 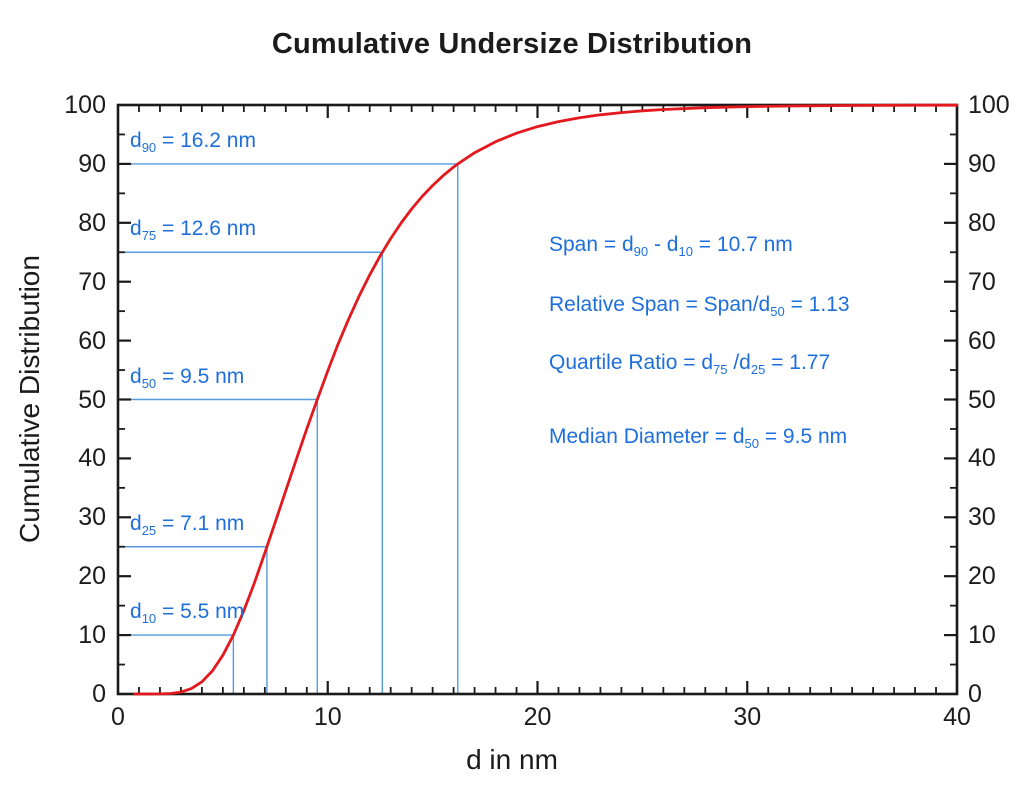 What do you see at coordinates (92, 635) in the screenshot?
I see `y-tick-label-left-10: 10` at bounding box center [92, 635].